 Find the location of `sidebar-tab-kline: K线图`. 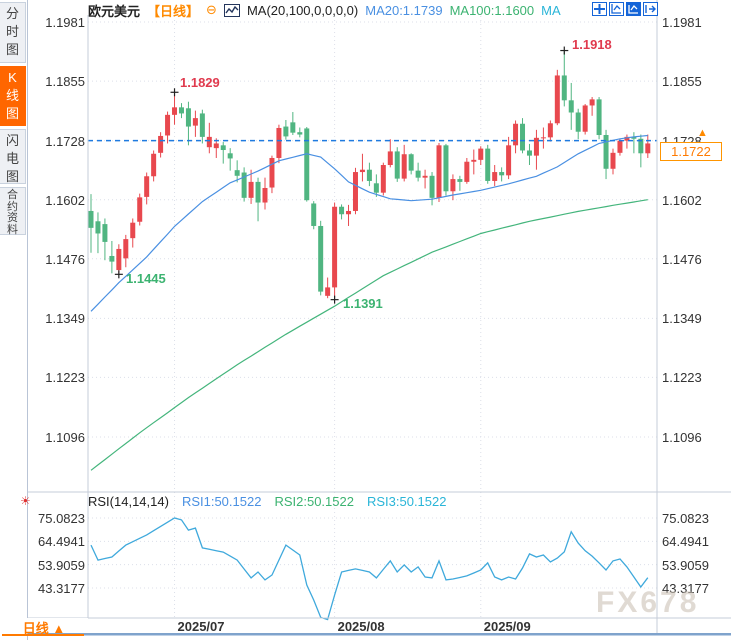

sidebar-tab-kline: K线图 is located at coordinates (13, 96).